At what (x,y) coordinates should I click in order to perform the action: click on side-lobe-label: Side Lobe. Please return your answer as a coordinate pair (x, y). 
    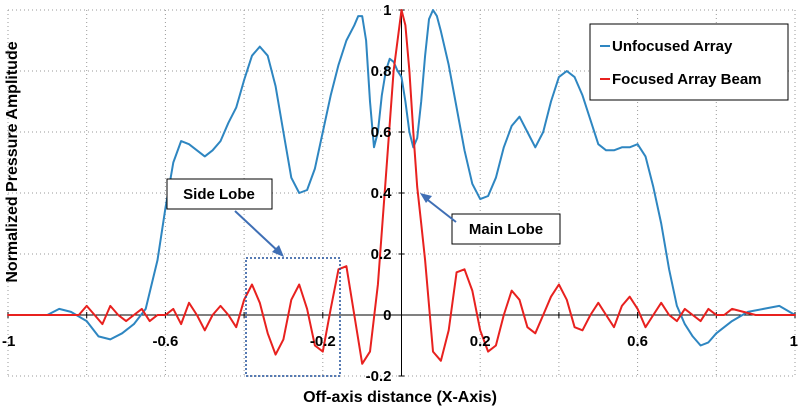
    Looking at the image, I should click on (219, 194).